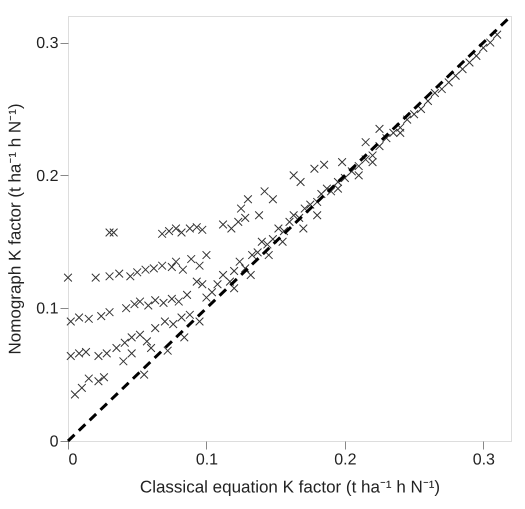 Image resolution: width=525 pixels, height=509 pixels. I want to click on y-tick-label: 0.1, so click(47, 309).